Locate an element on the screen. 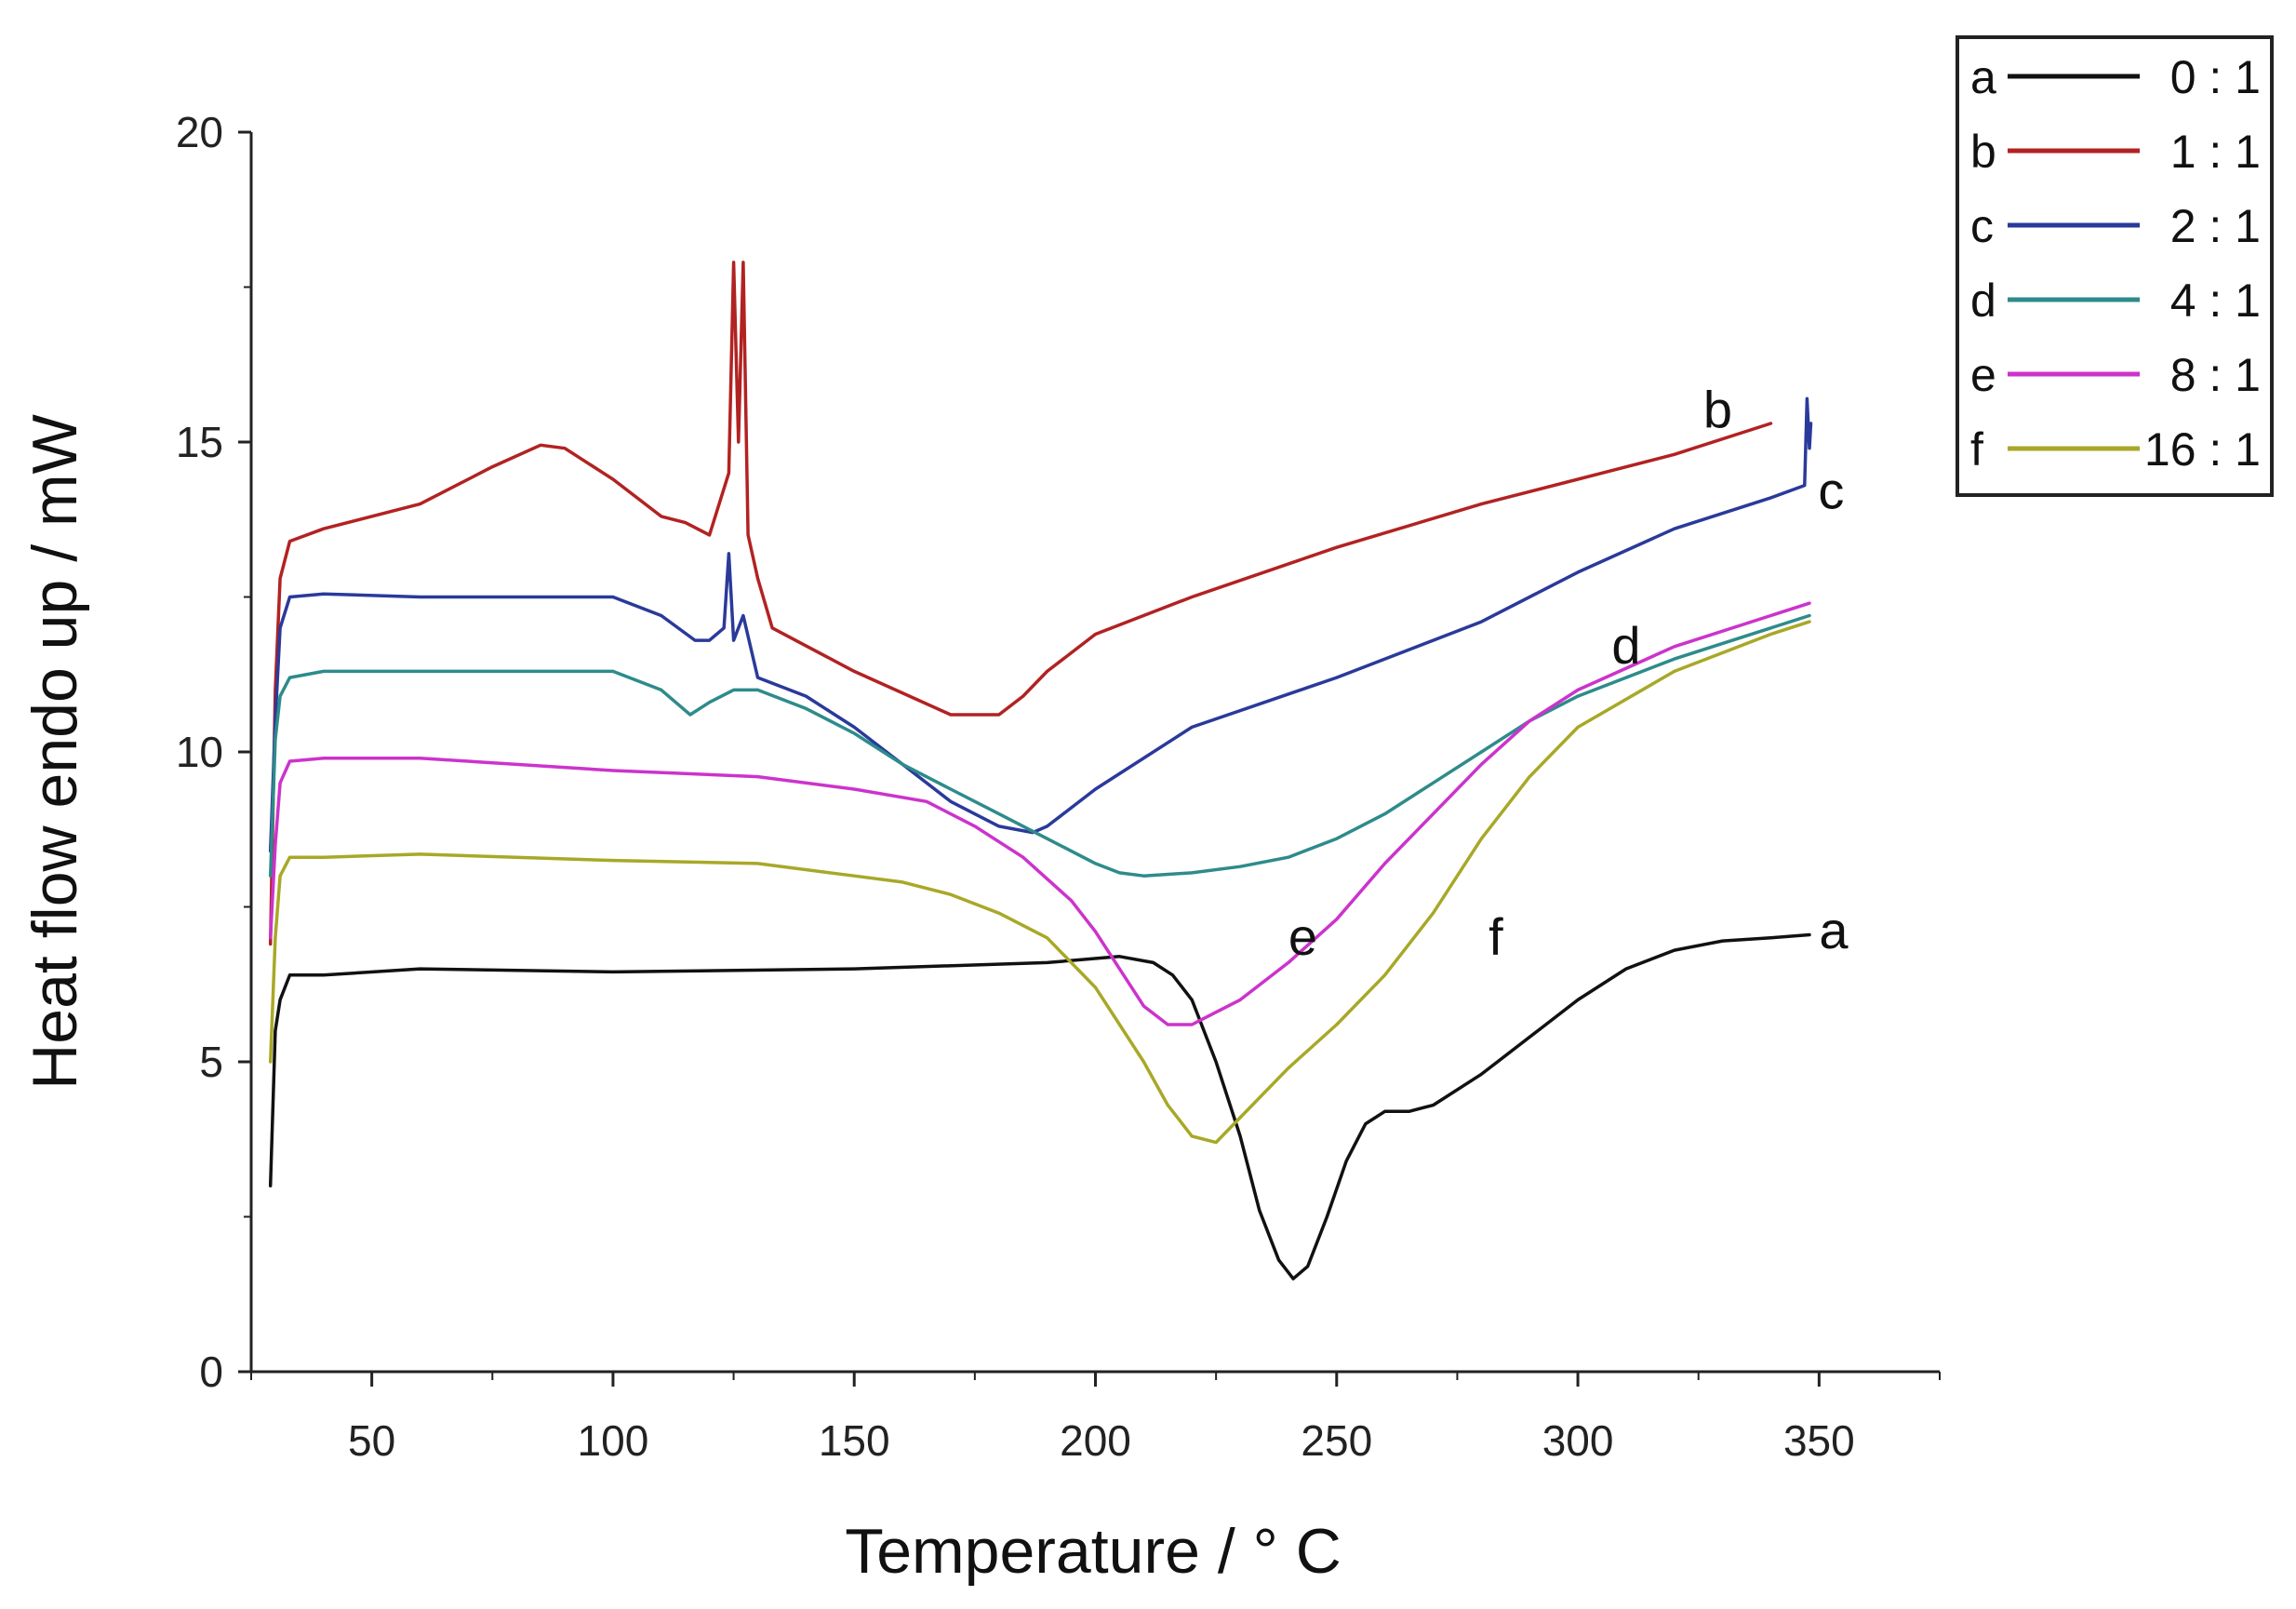  y-ticks: 0 5 10 15 20 is located at coordinates (213, 752).